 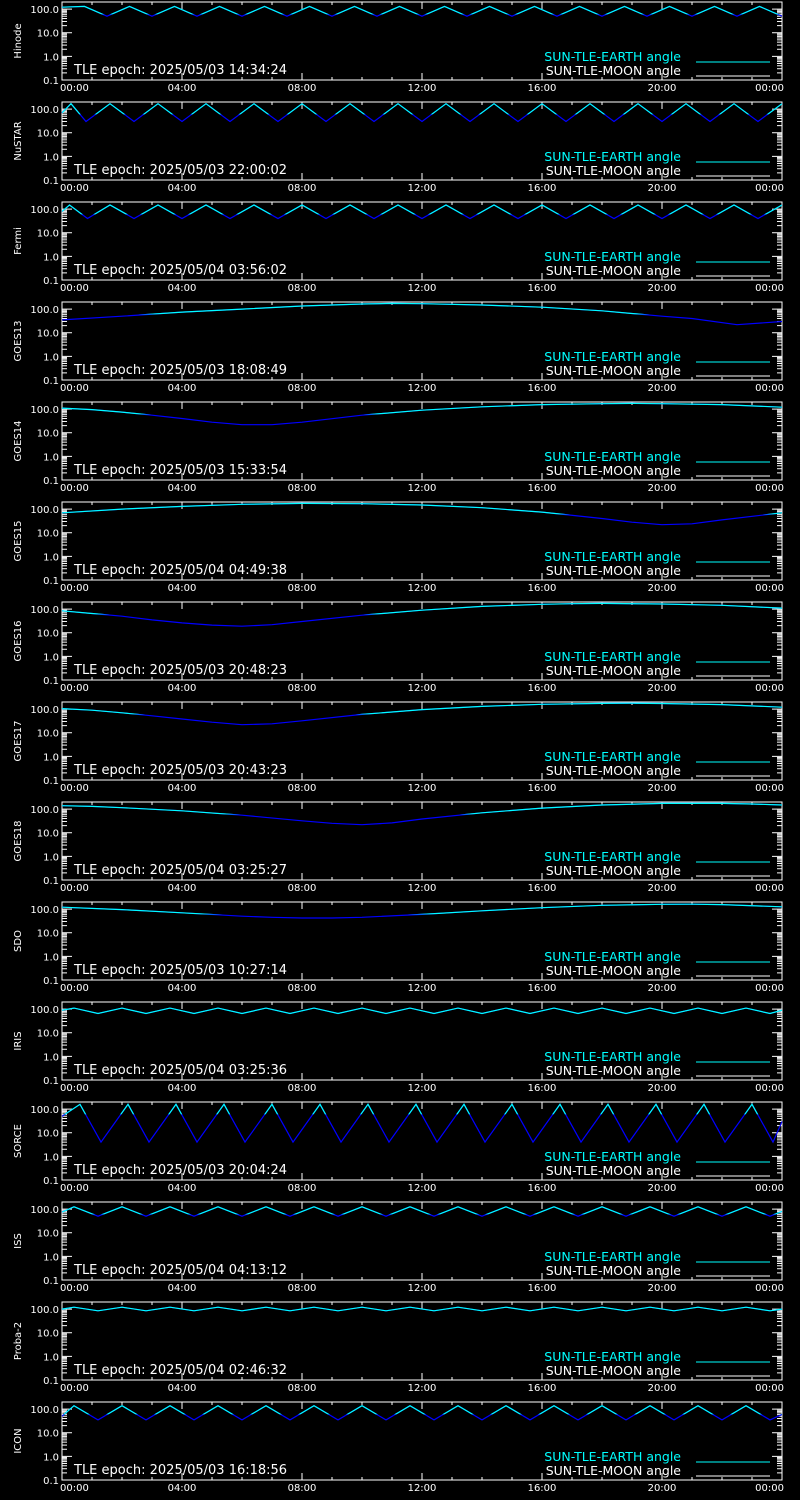 What do you see at coordinates (180, 770) in the screenshot?
I see `tle-epoch-label: TLE epoch: 2025/05/03 20:43:23` at bounding box center [180, 770].